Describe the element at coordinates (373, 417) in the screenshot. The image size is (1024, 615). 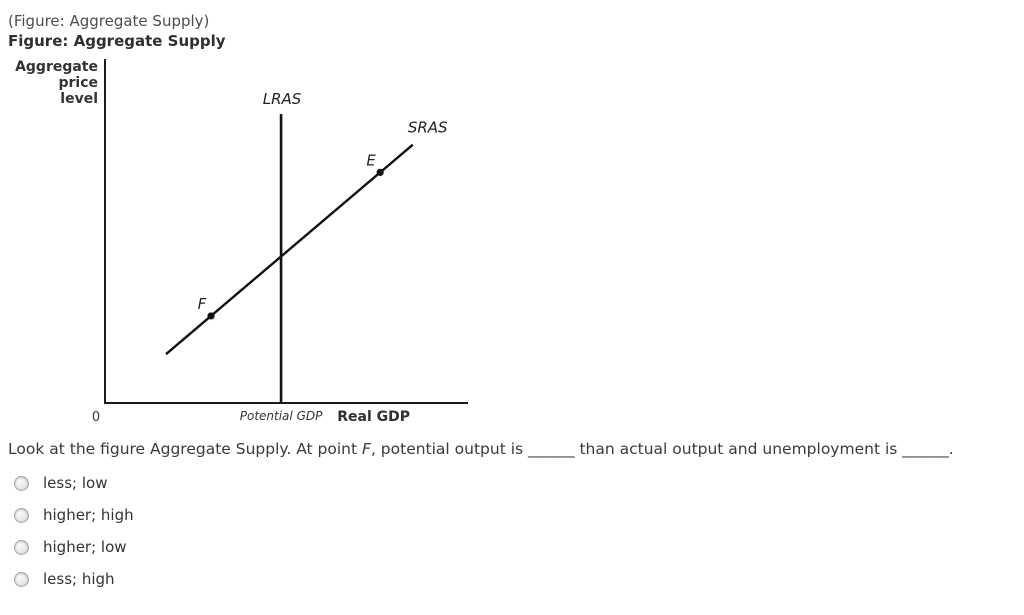
I see `x-axis-title: Real GDP` at that location.